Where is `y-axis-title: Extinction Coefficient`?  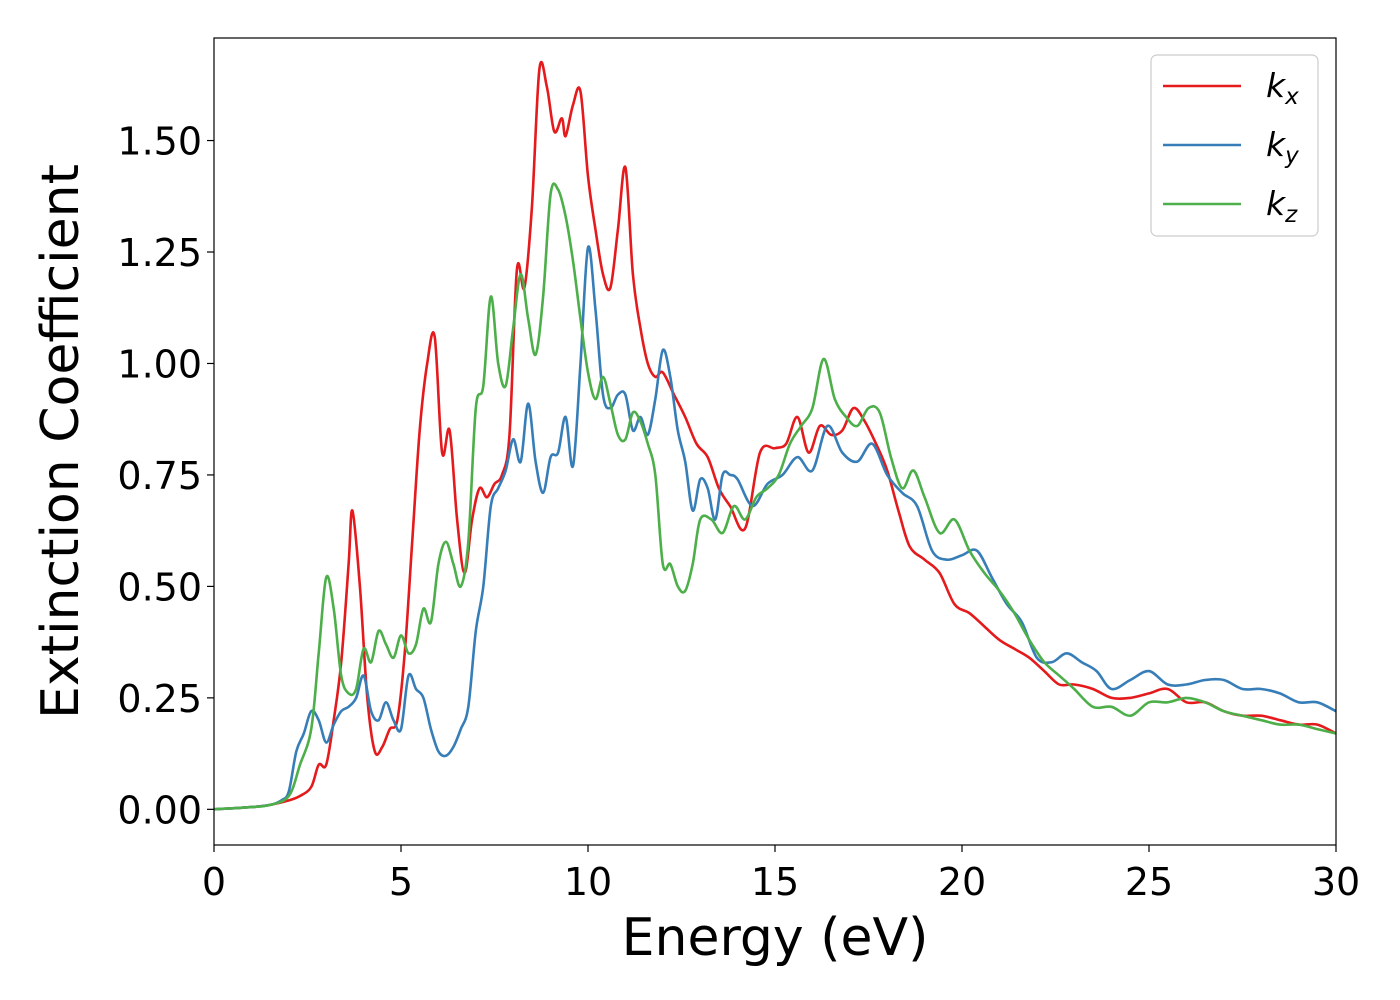 y-axis-title: Extinction Coefficient is located at coordinates (61, 441).